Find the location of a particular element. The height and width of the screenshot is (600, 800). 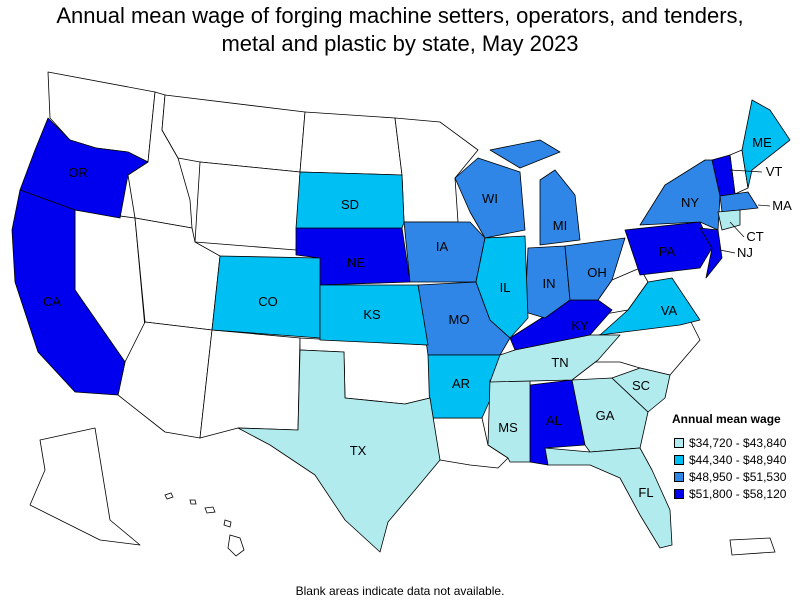

label-IN: IN is located at coordinates (549, 283).